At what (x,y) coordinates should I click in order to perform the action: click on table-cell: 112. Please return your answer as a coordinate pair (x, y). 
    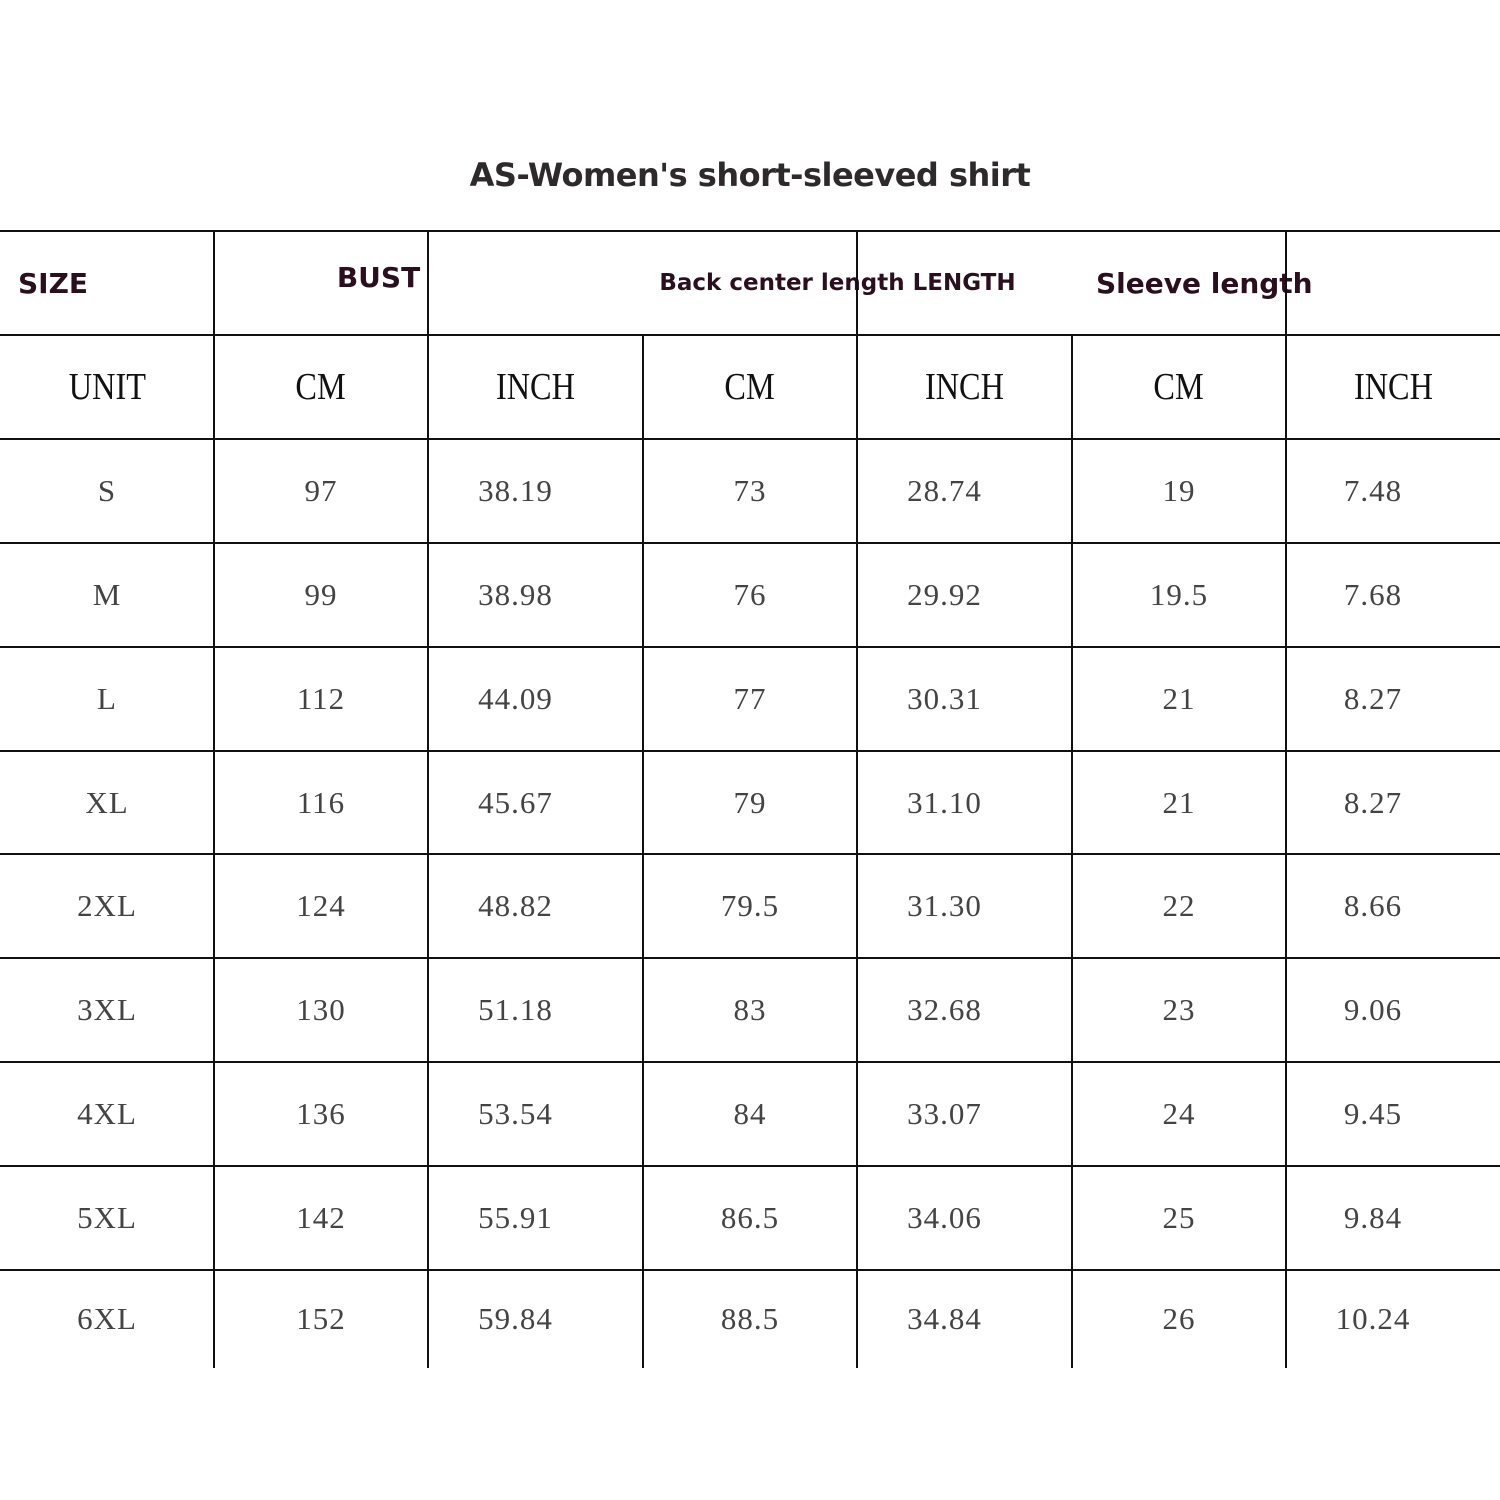
    Looking at the image, I should click on (321, 699).